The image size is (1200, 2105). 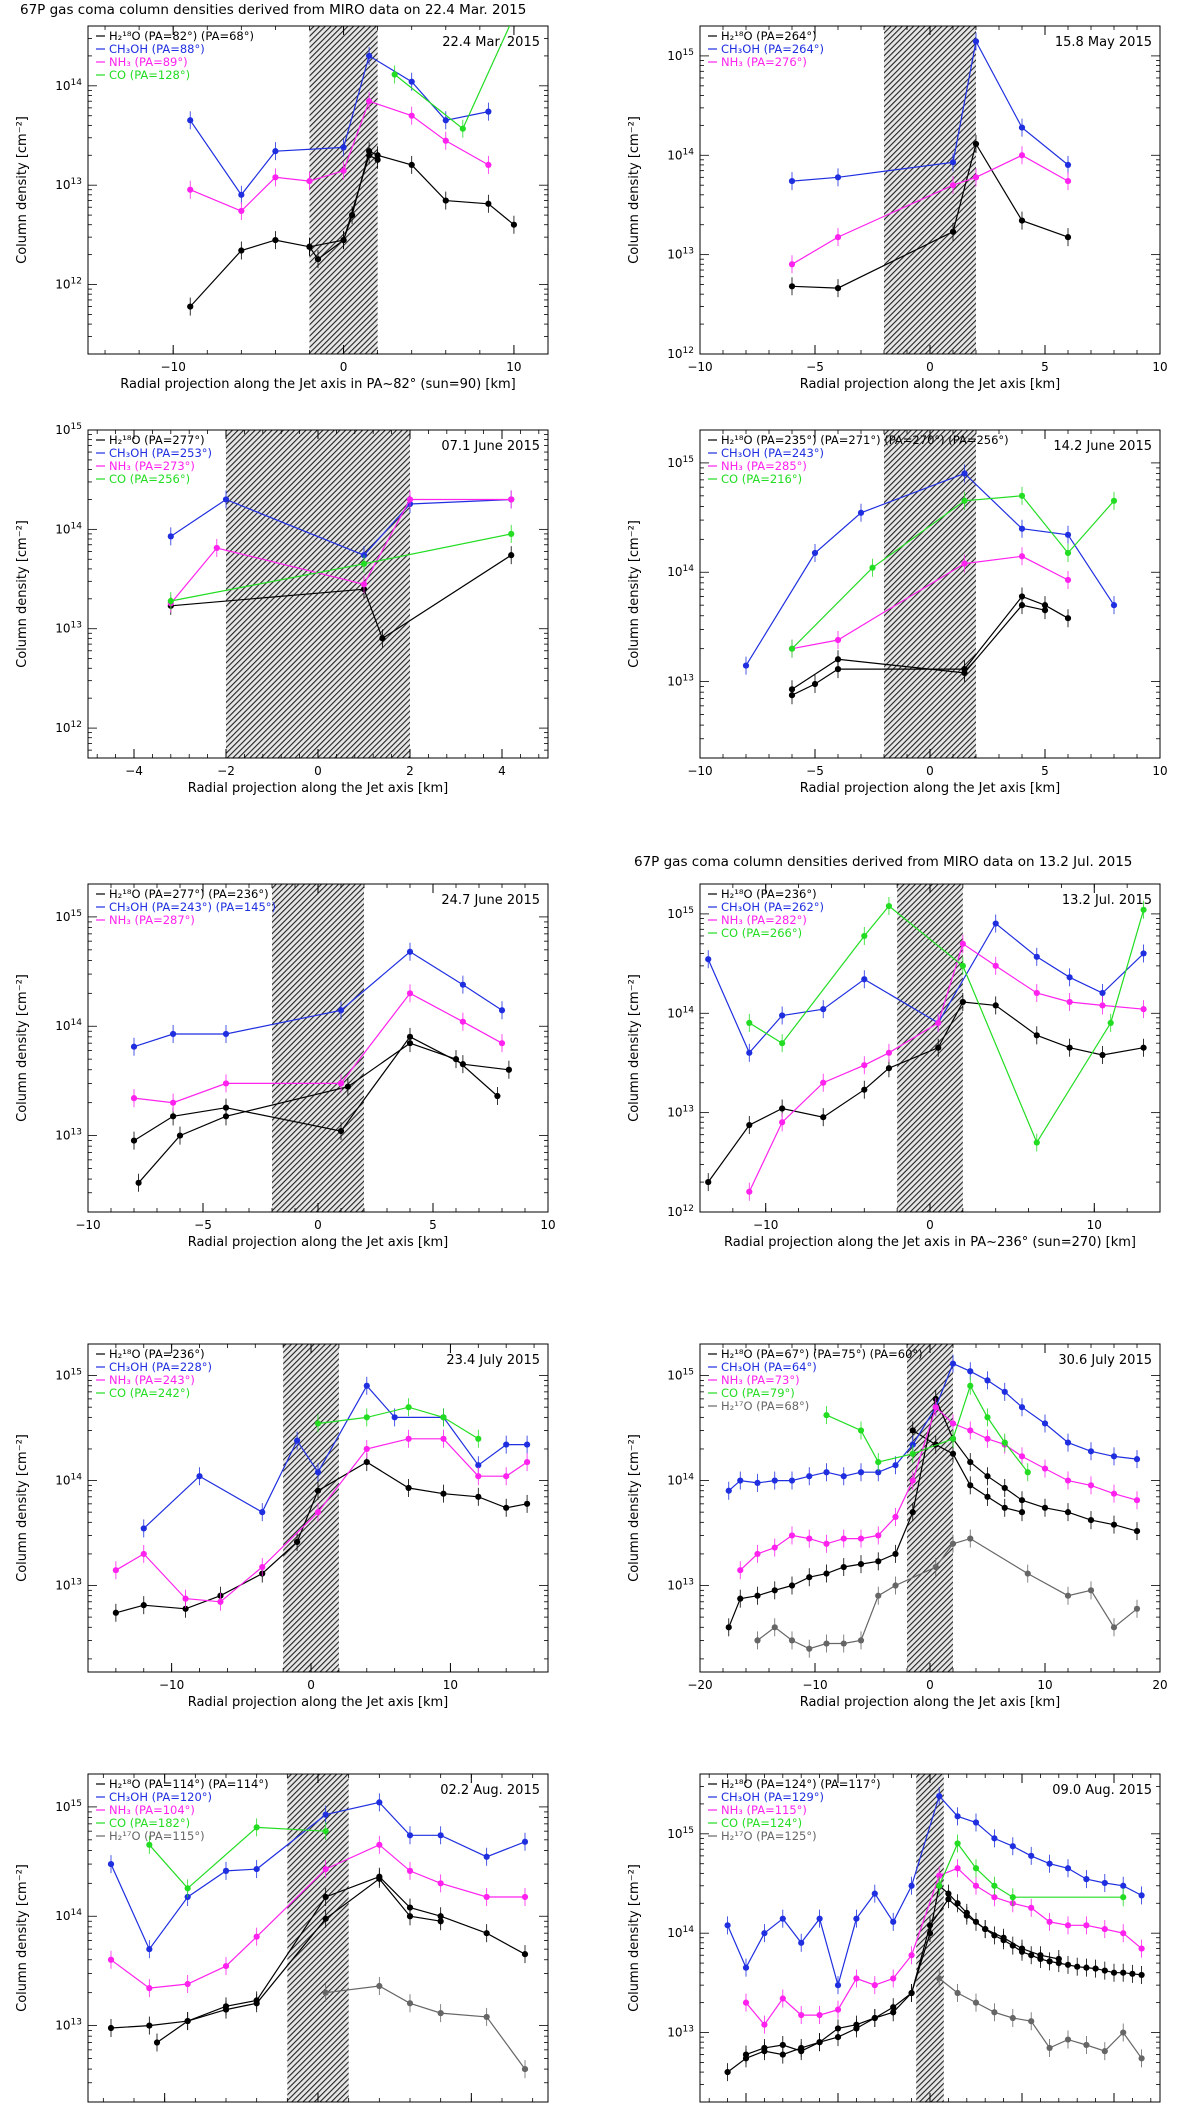 I want to click on series-h2_18o, so click(x=926, y=1092).